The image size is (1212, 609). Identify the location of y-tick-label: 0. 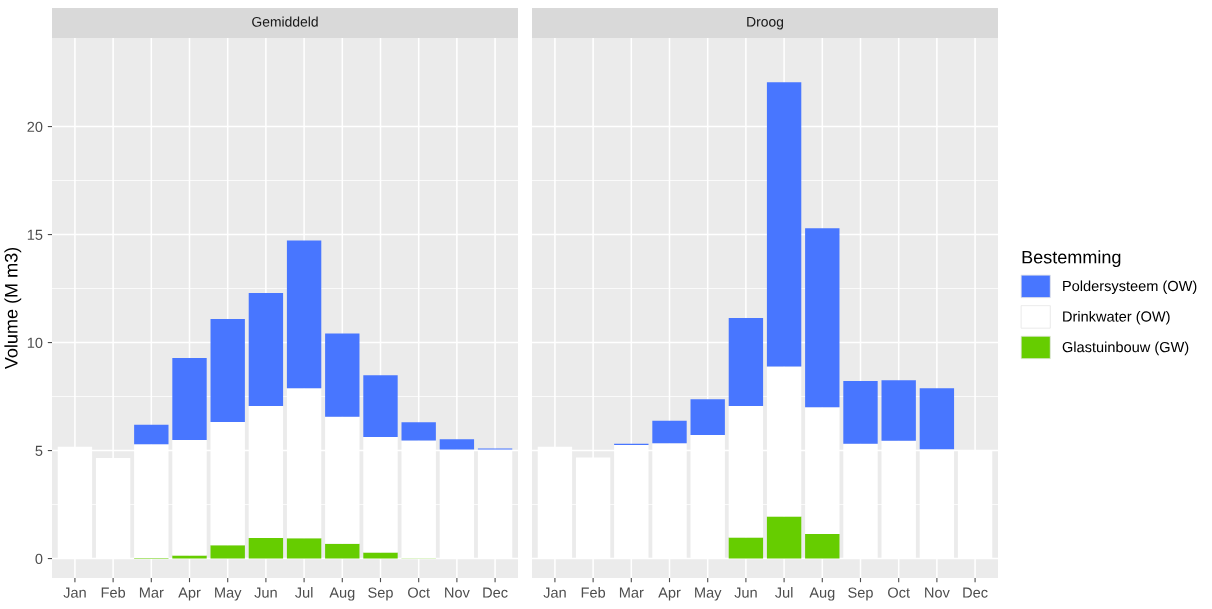
(39, 558).